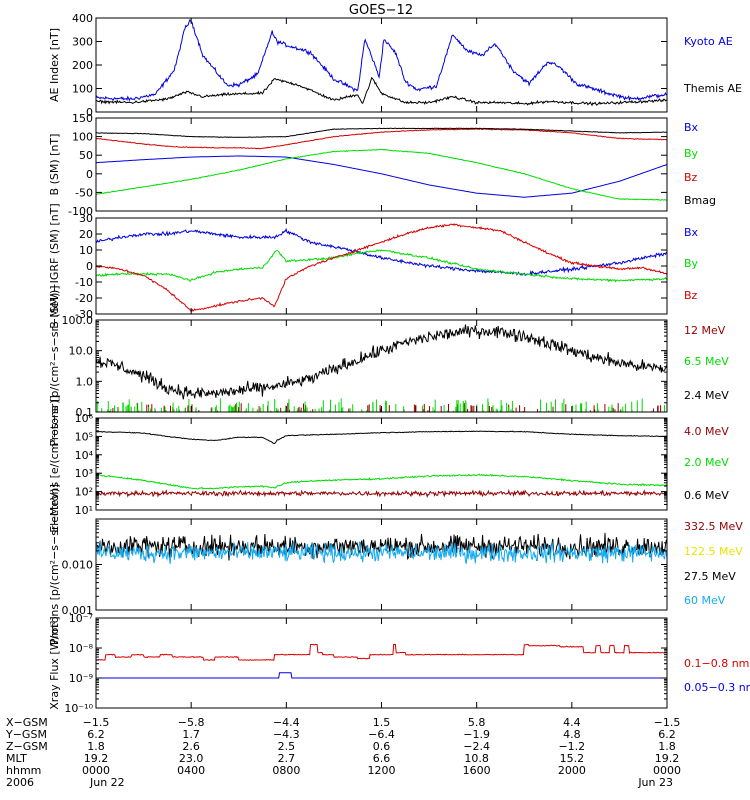 This screenshot has width=750, height=800. I want to click on frame-protons_low, so click(381, 366).